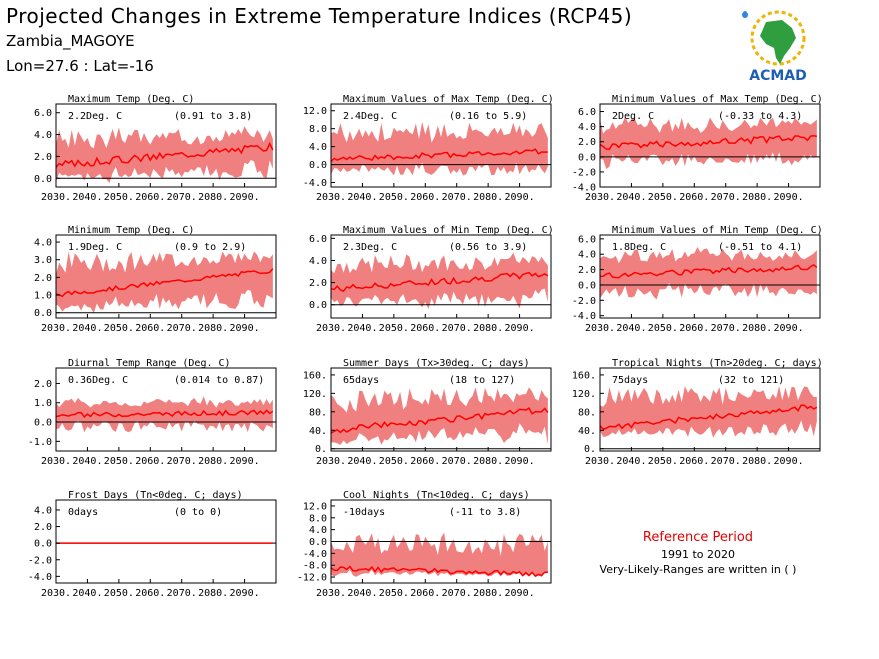  What do you see at coordinates (717, 230) in the screenshot?
I see `panel-title: Minimum Values of Min Temp (Deg. C)` at bounding box center [717, 230].